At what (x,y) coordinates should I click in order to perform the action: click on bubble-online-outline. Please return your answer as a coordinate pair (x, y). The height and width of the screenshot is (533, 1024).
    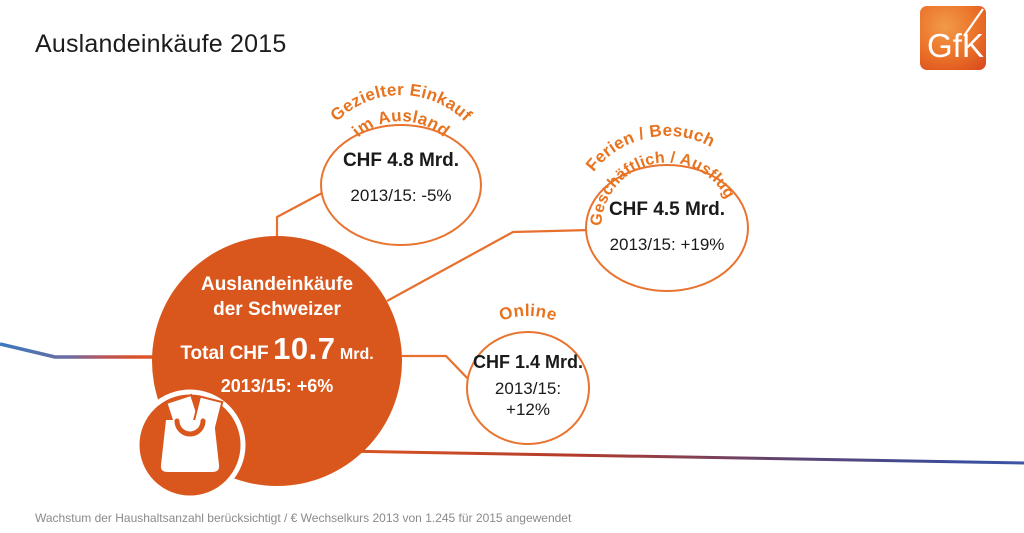
    Looking at the image, I should click on (528, 388).